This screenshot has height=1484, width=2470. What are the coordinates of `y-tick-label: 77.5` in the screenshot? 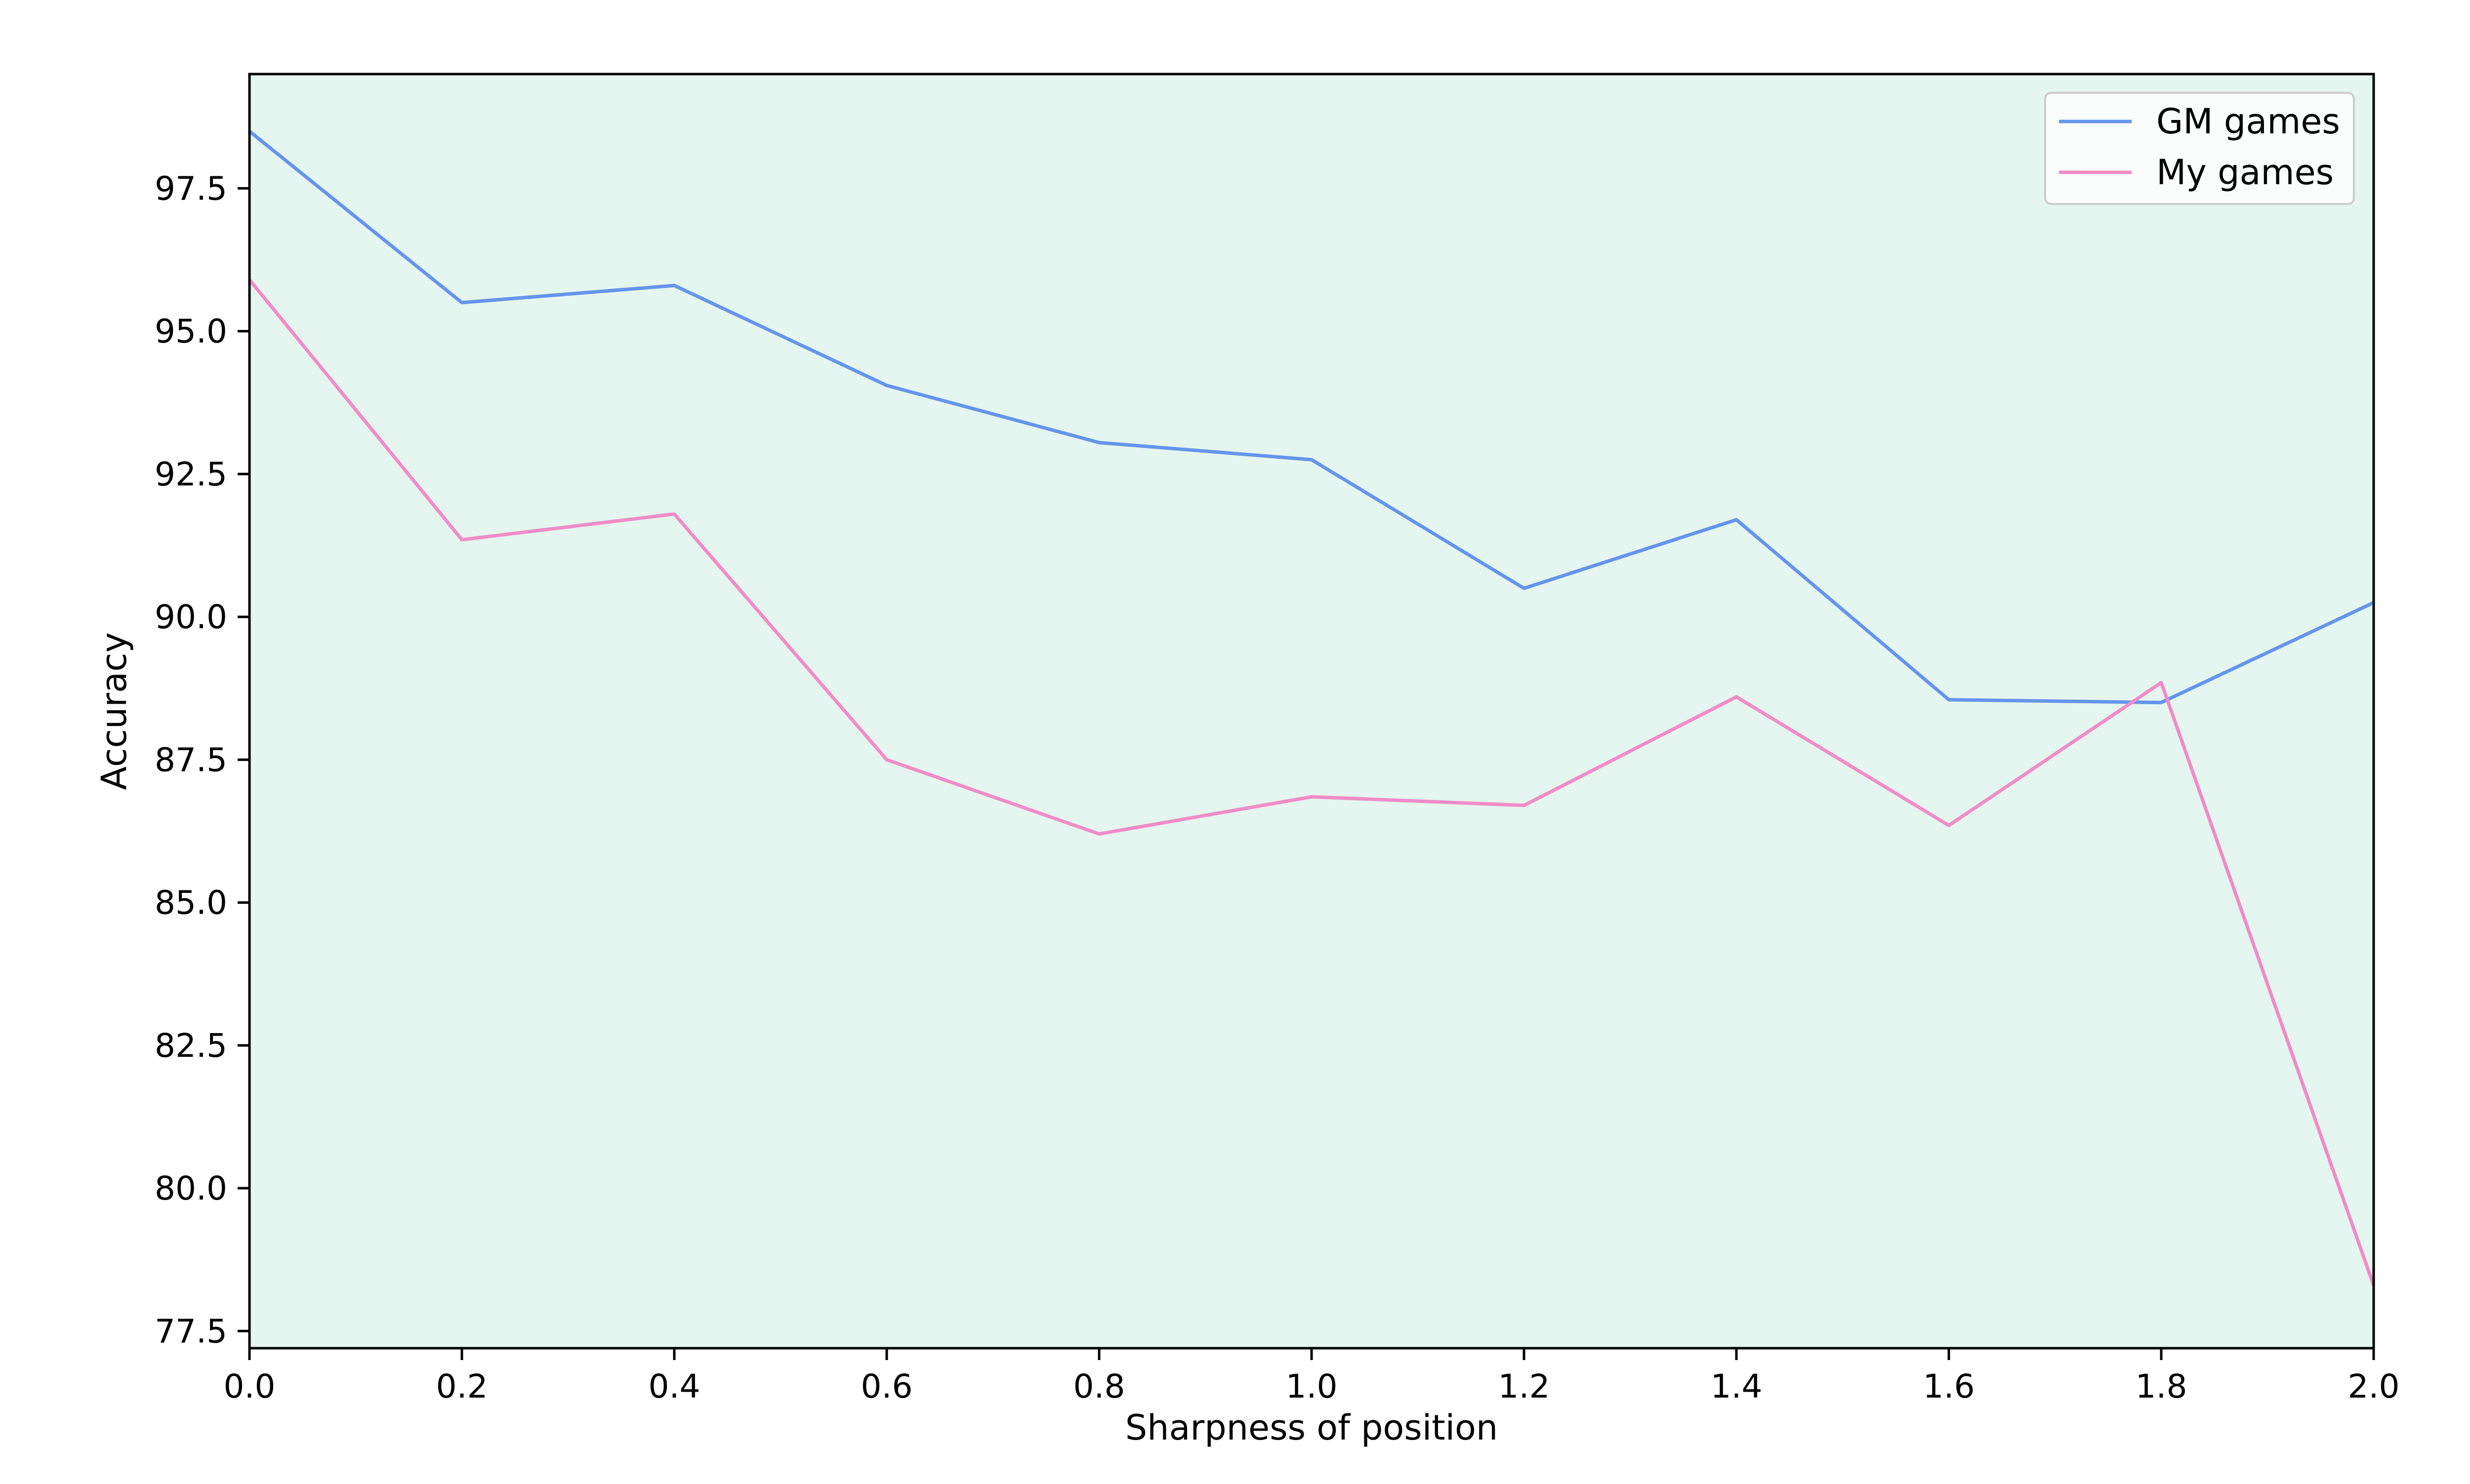 It's located at (191, 1331).